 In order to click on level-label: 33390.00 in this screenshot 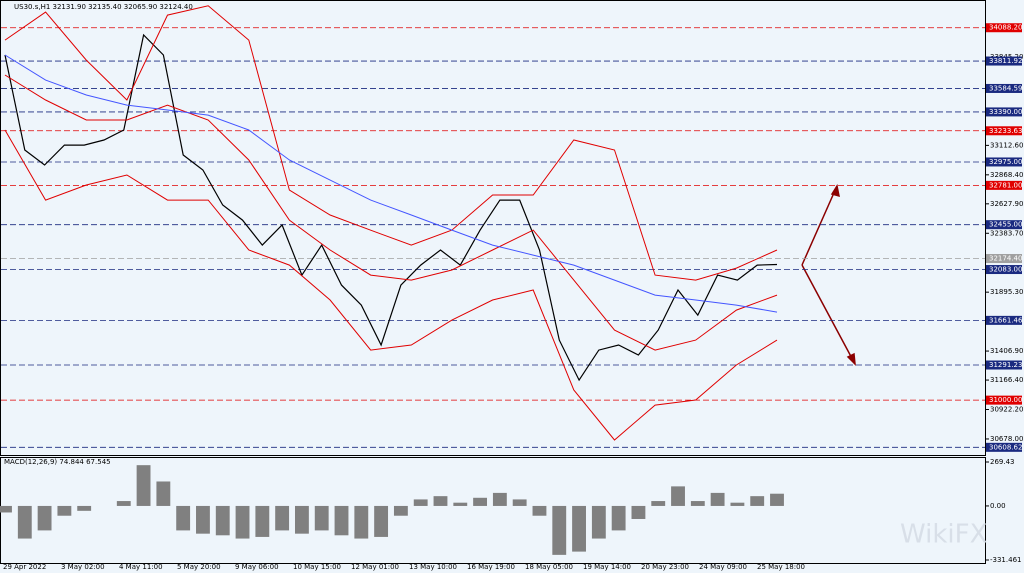, I will do `click(1005, 112)`.